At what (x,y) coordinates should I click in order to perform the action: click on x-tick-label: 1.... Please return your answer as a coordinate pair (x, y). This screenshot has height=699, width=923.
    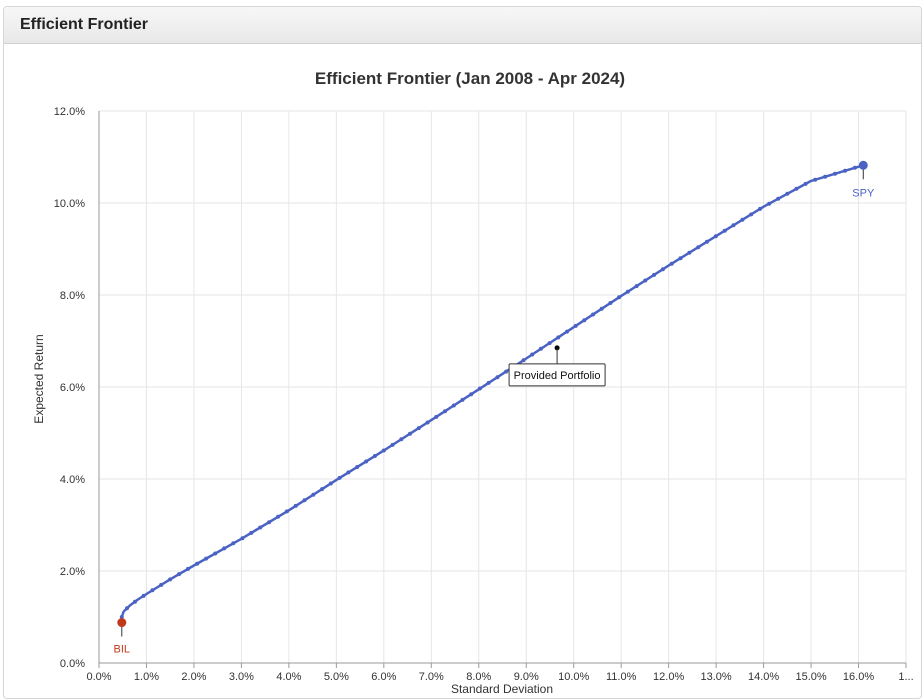
    Looking at the image, I should click on (905, 677).